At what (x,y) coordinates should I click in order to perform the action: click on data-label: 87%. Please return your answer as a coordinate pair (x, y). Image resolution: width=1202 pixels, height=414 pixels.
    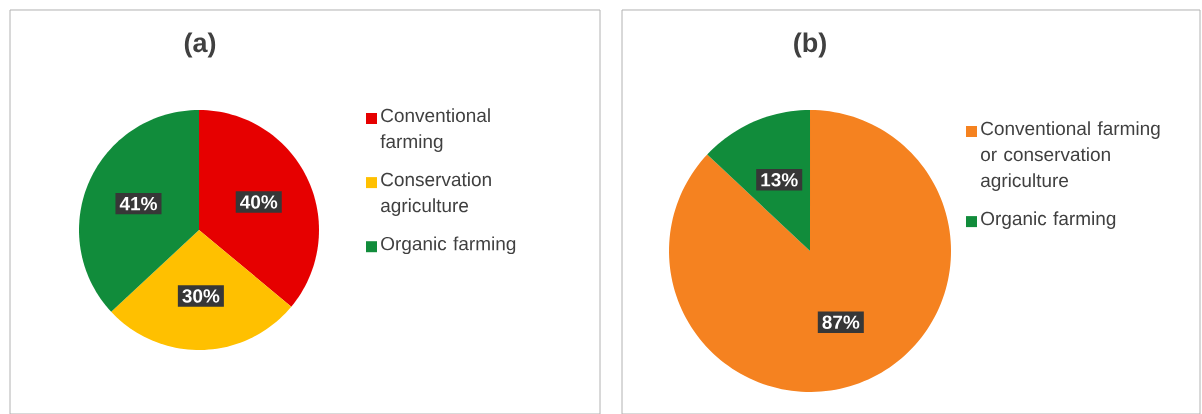
    Looking at the image, I should click on (841, 322).